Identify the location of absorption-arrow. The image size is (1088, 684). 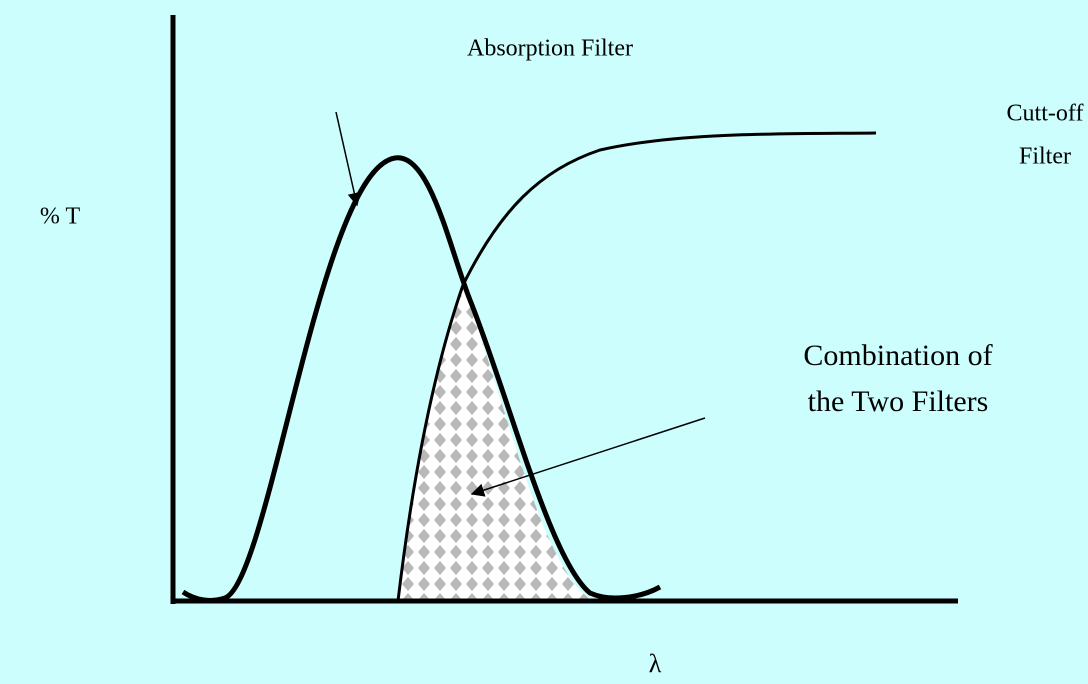
(348, 159).